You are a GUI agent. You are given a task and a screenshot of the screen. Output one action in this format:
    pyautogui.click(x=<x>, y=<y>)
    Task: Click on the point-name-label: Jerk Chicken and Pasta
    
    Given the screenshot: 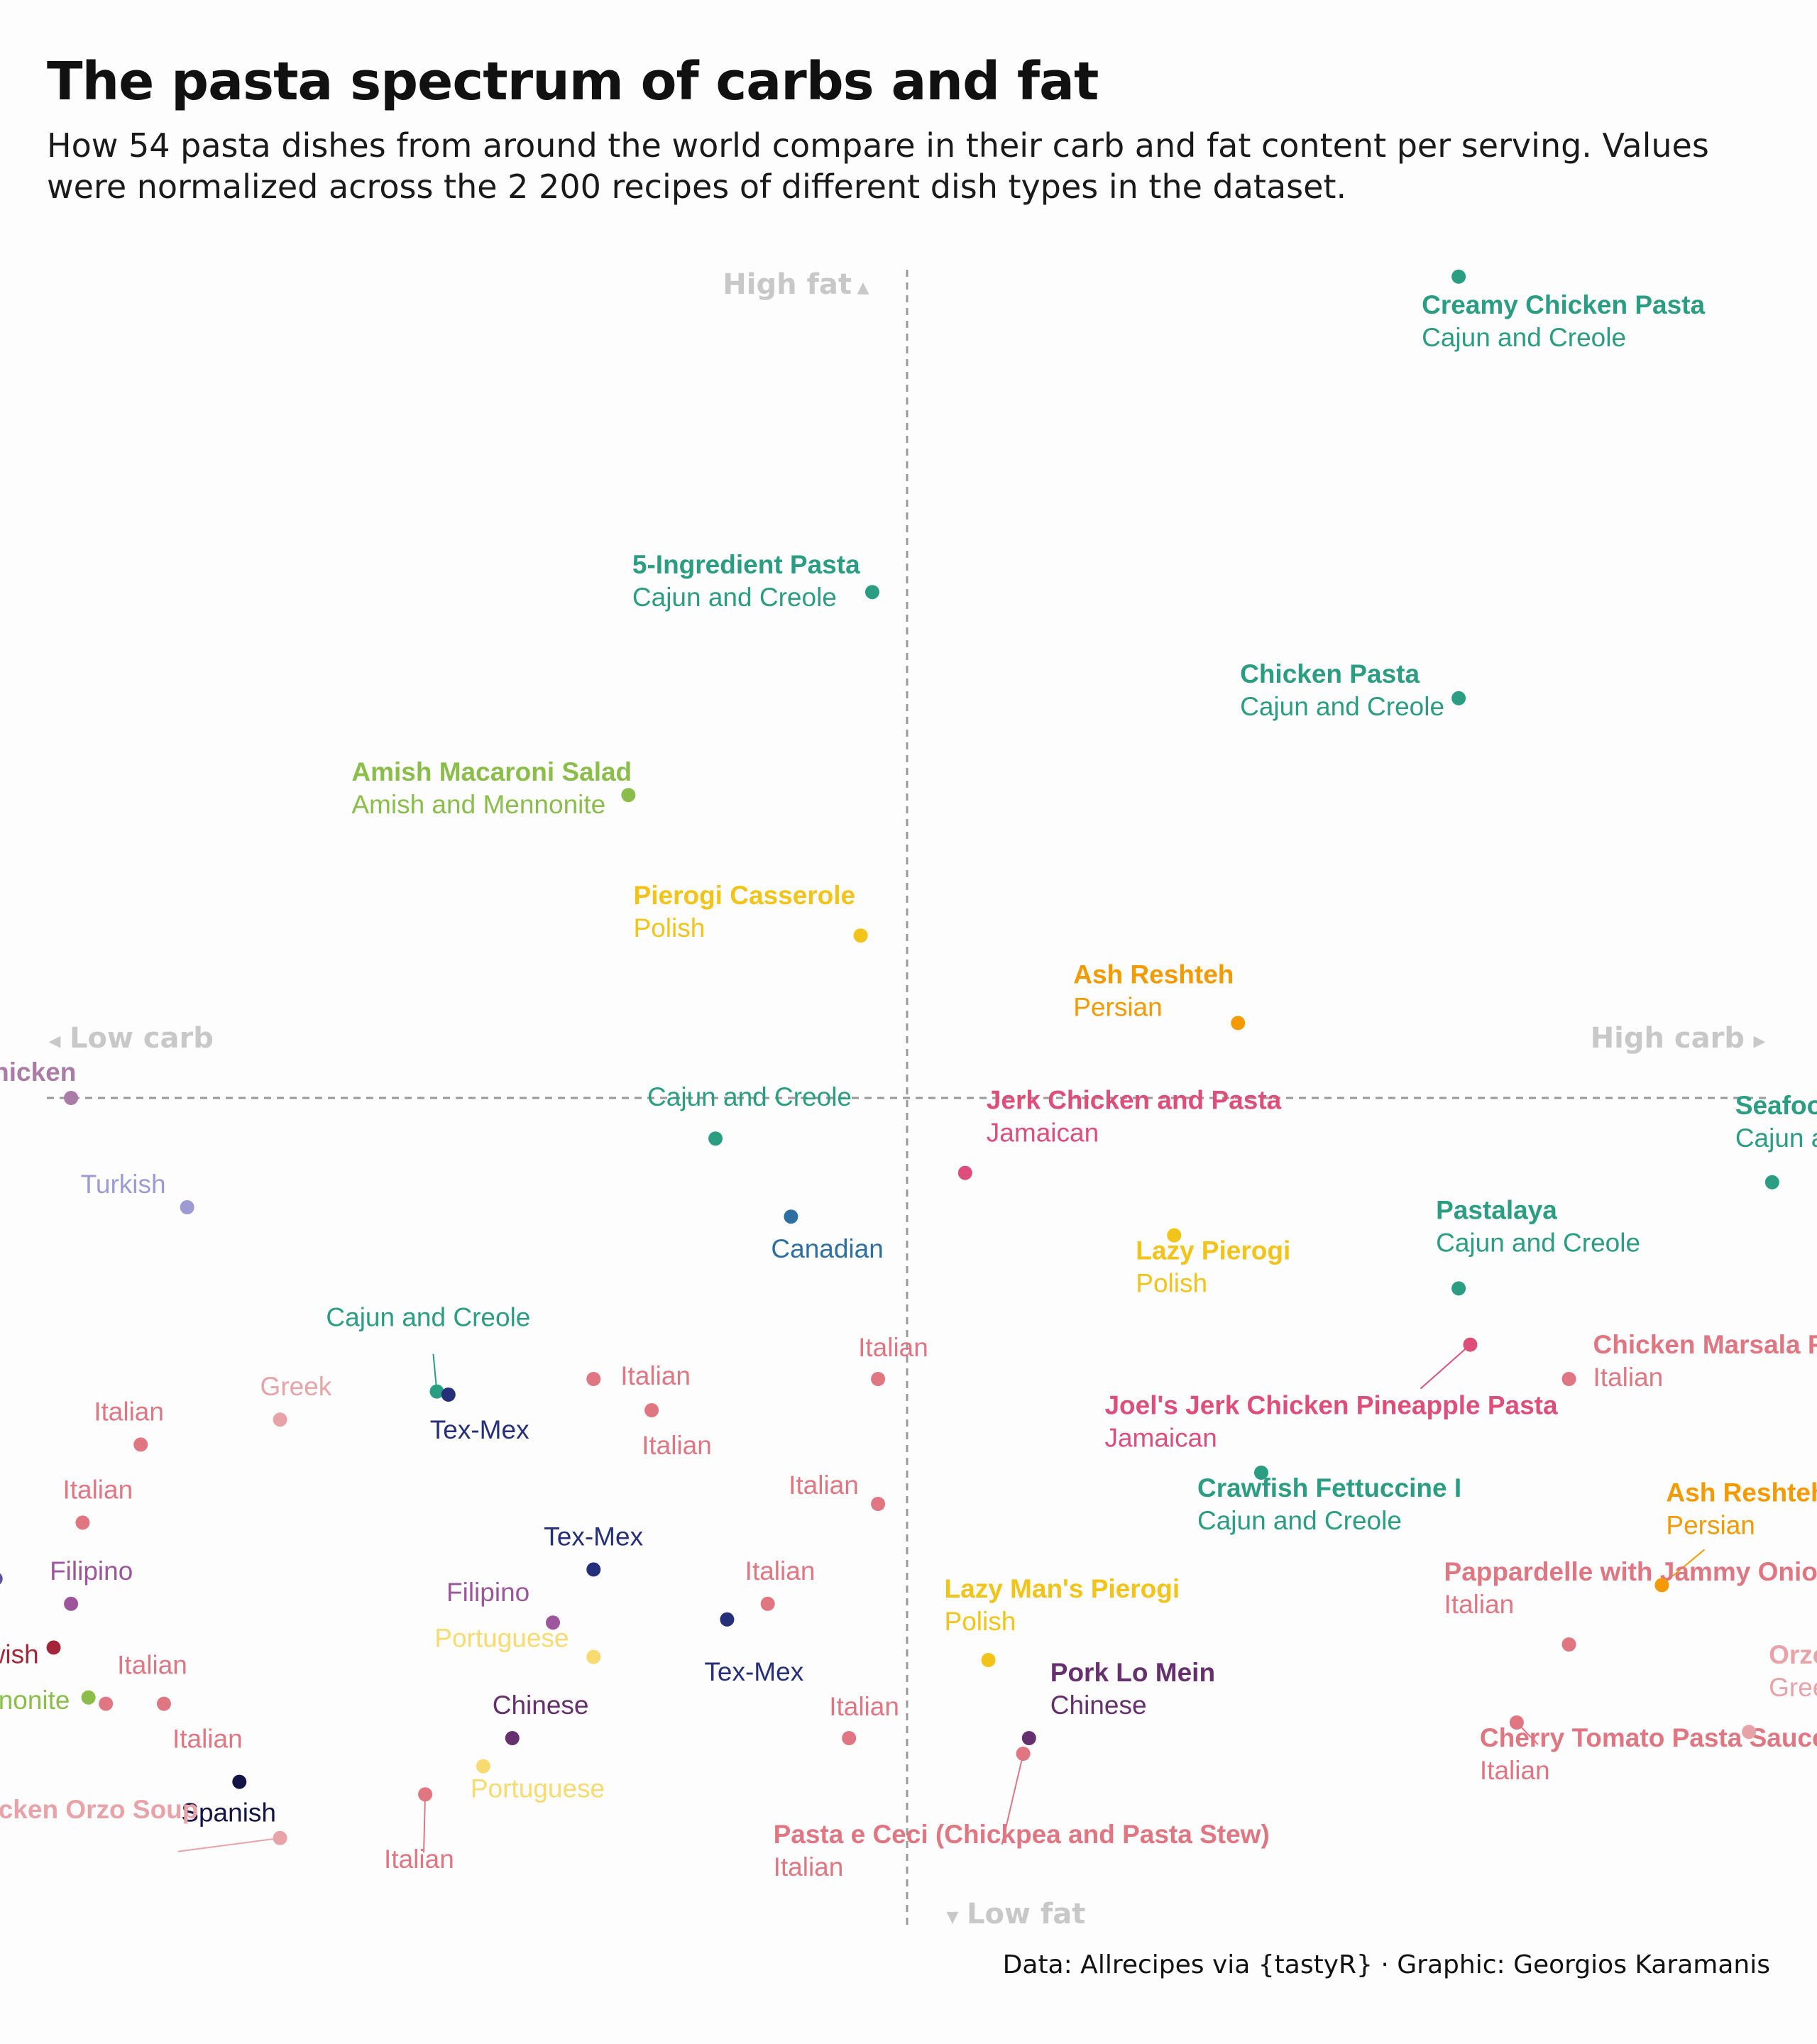 What is the action you would take?
    pyautogui.click(x=1134, y=1100)
    